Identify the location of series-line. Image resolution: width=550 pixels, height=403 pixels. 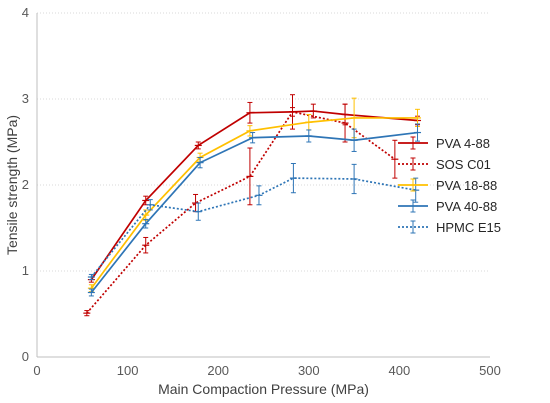
(253, 227).